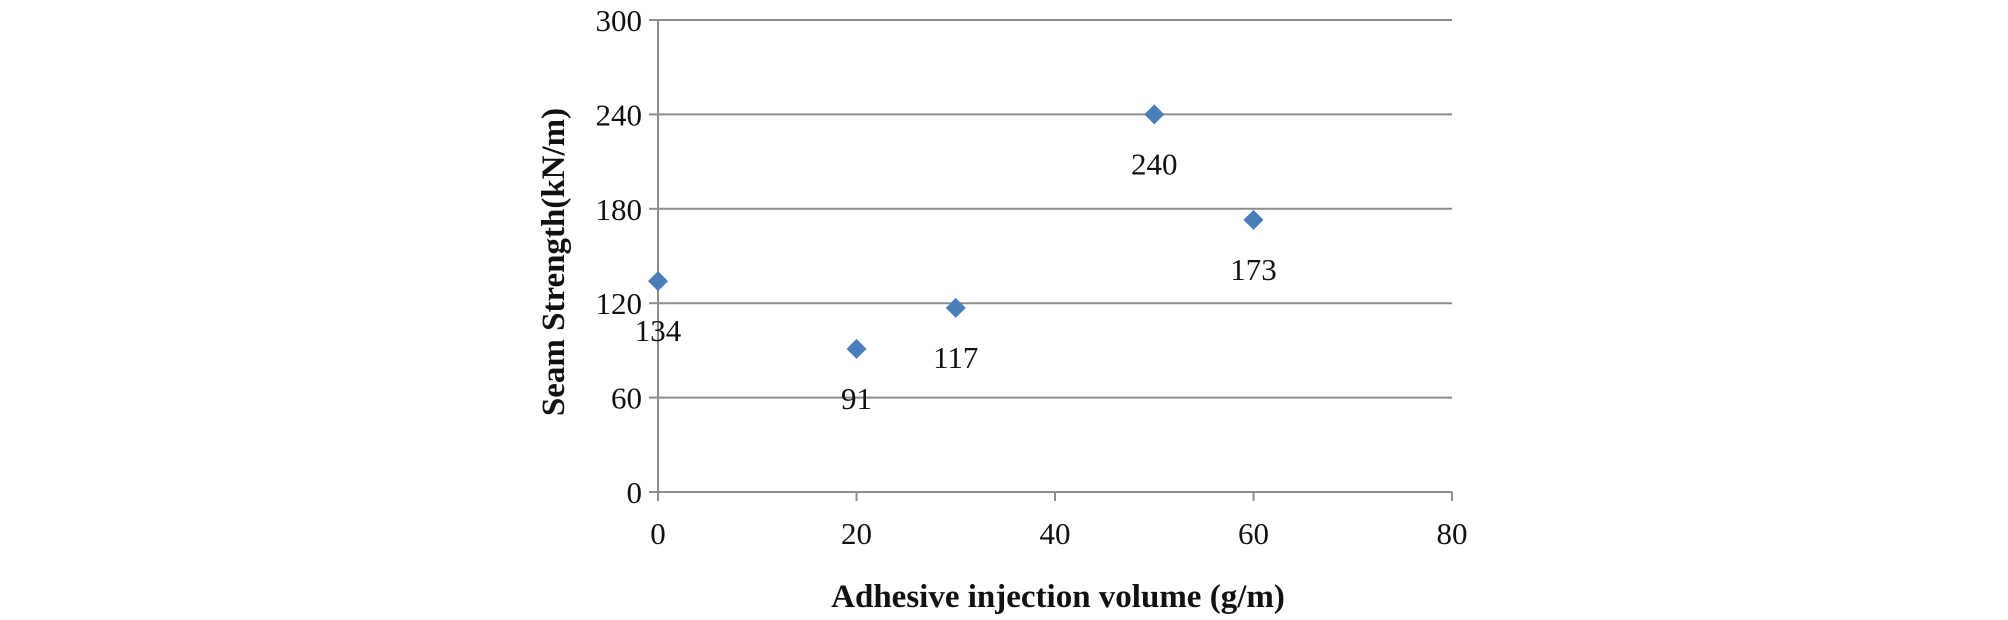 The height and width of the screenshot is (620, 2008). I want to click on y-tick-label: 120, so click(619, 303).